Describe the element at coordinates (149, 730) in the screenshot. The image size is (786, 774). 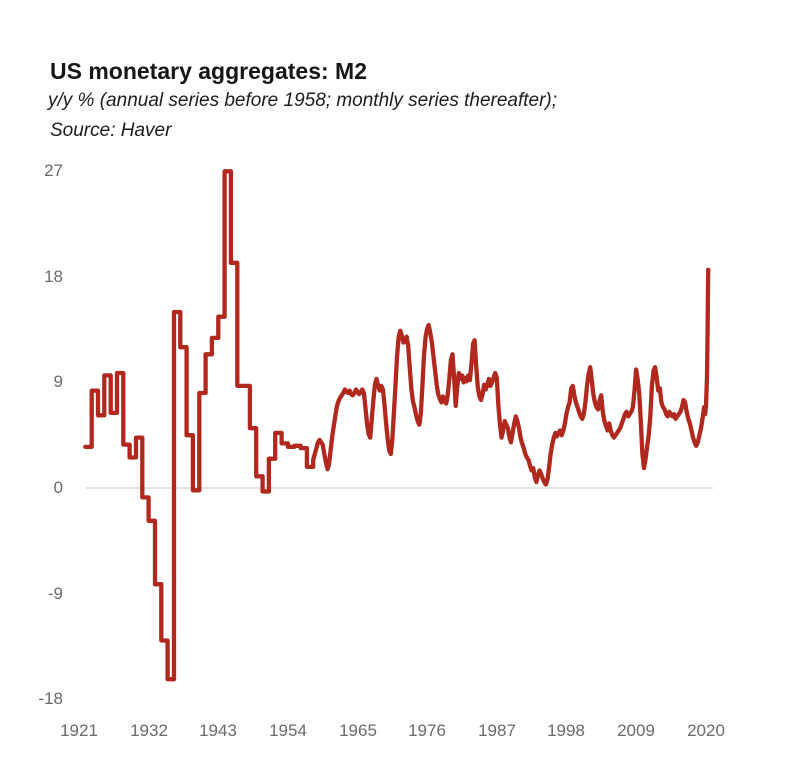
I see `x-axis-tick-label: 1932` at that location.